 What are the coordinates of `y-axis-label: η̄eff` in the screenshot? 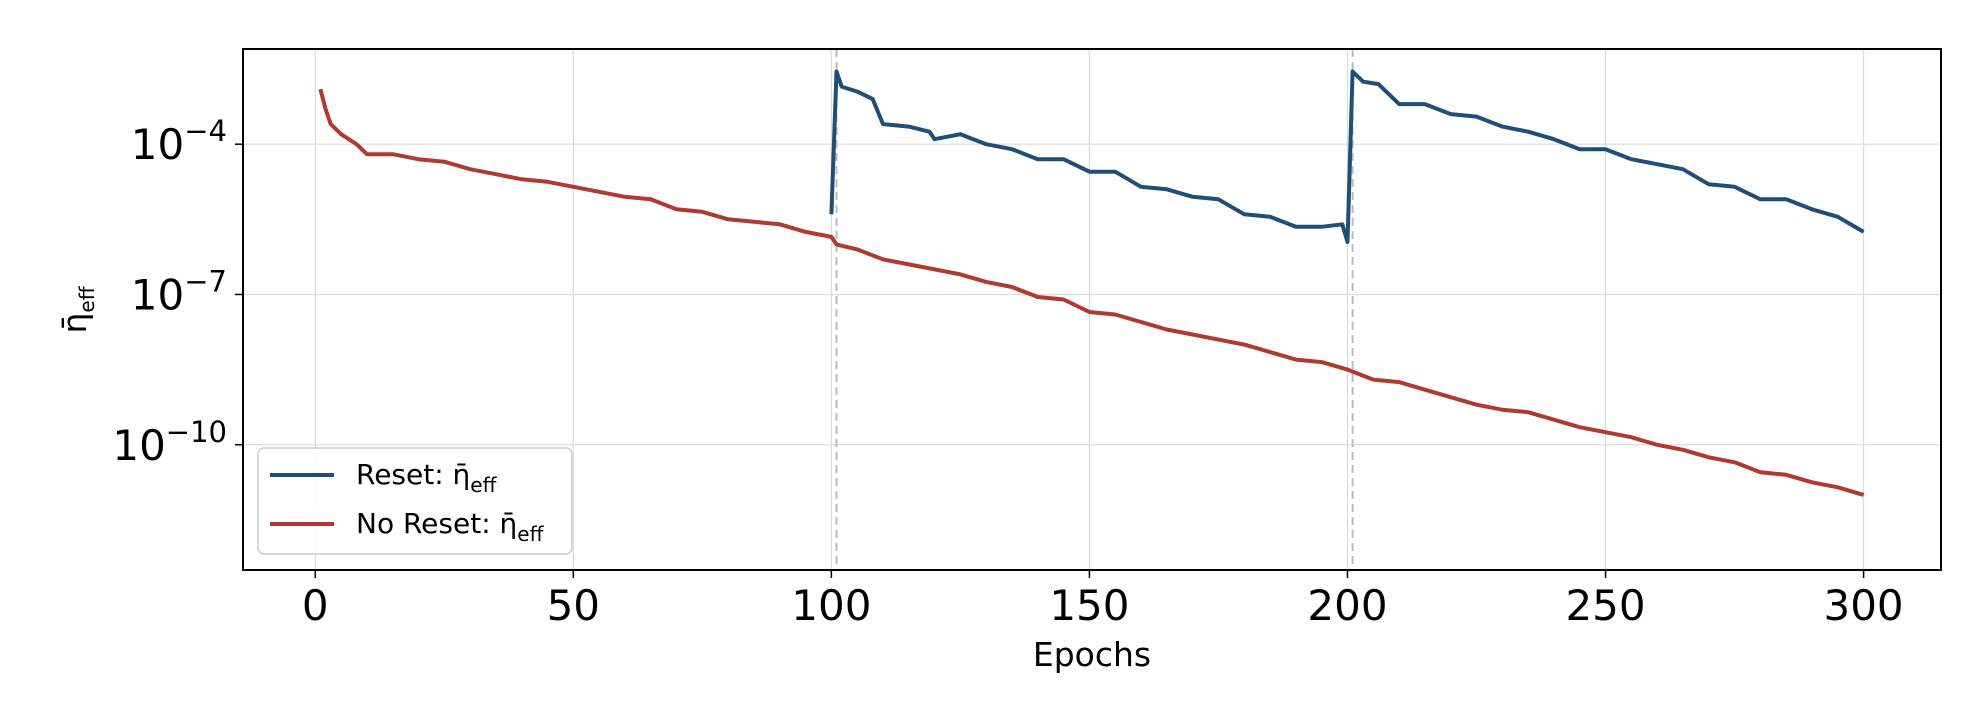 It's located at (77, 309).